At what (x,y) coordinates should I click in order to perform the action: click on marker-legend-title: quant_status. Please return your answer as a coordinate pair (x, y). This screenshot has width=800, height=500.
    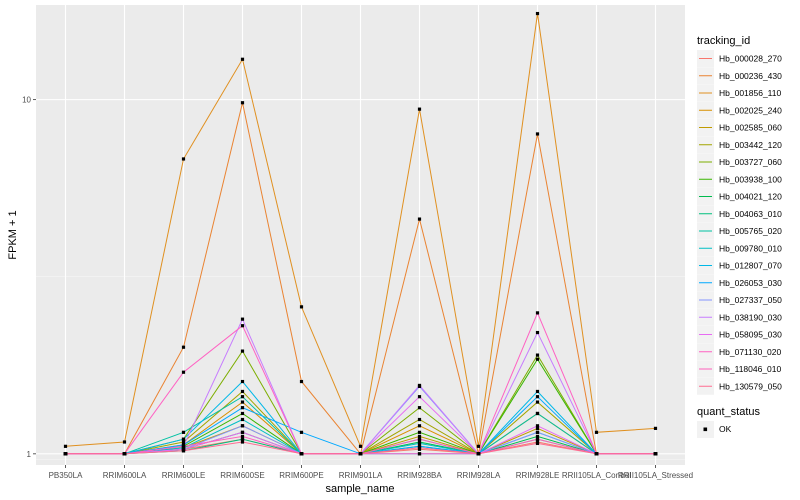
    Looking at the image, I should click on (728, 412).